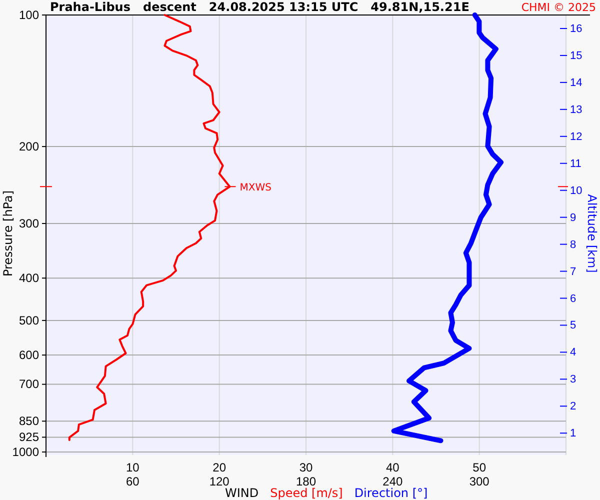 This screenshot has width=600, height=500. What do you see at coordinates (29, 277) in the screenshot?
I see `y-tick-label: 400` at bounding box center [29, 277].